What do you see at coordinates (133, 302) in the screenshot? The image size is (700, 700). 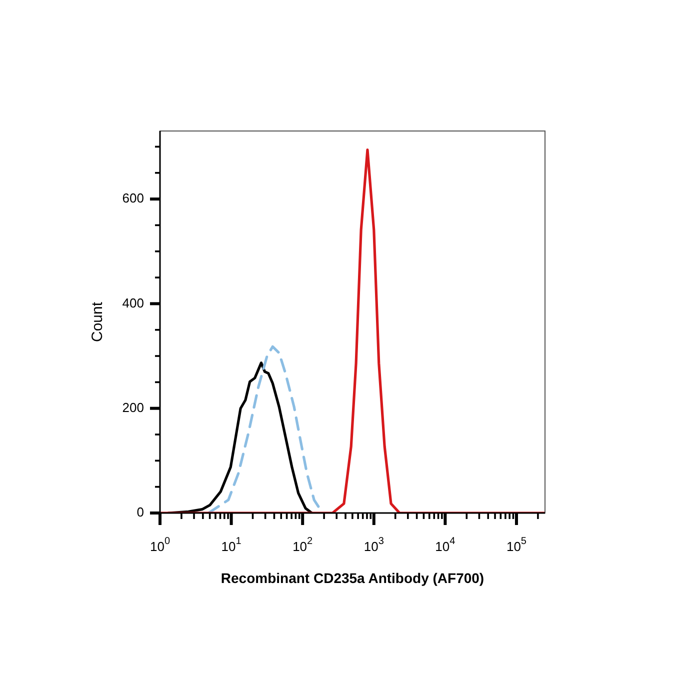 I see `y-tick-label: 400` at bounding box center [133, 302].